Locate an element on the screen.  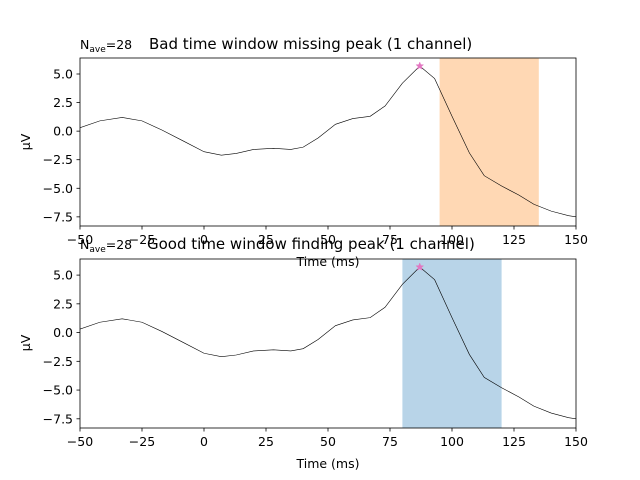
nave-value-bottom: =28 is located at coordinates (119, 244).